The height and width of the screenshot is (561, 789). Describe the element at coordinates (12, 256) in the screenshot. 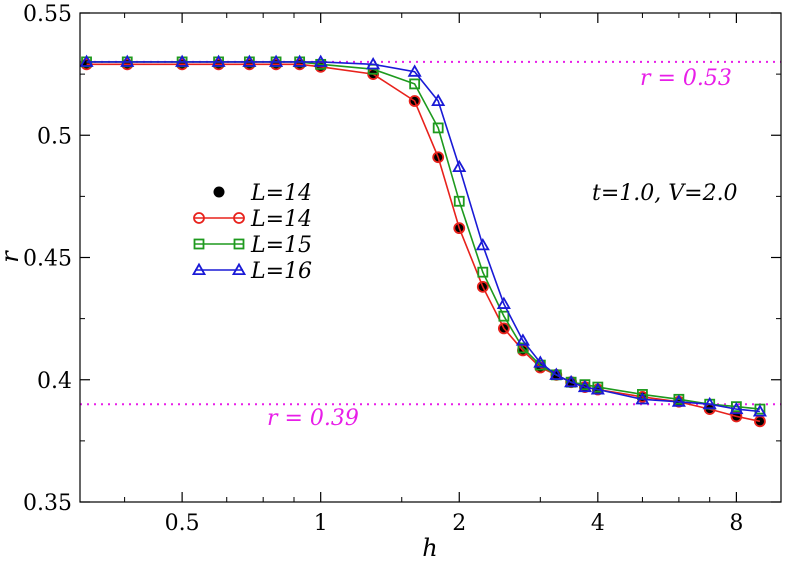

I see `y-axis-label: r` at that location.